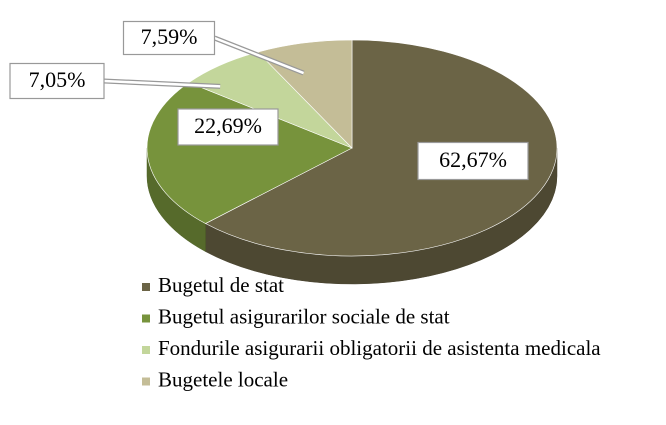  I want to click on data-label: 62,67%, so click(473, 159).